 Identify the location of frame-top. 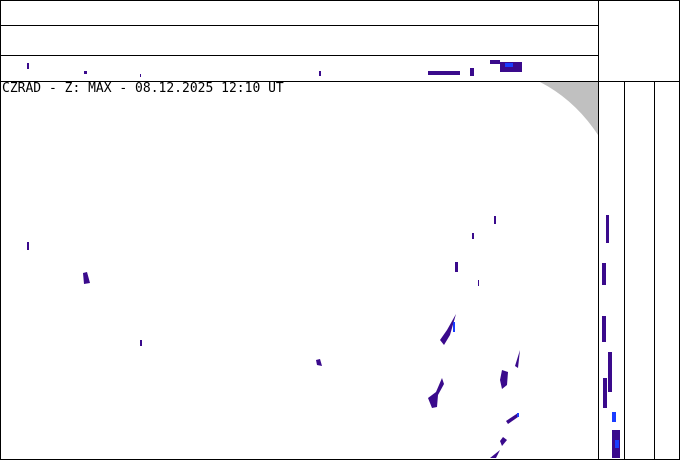
(340, 0).